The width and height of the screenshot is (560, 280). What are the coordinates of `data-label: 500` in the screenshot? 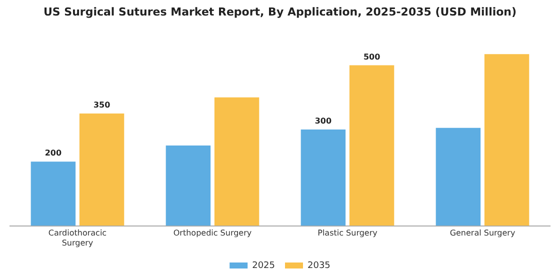 It's located at (372, 57).